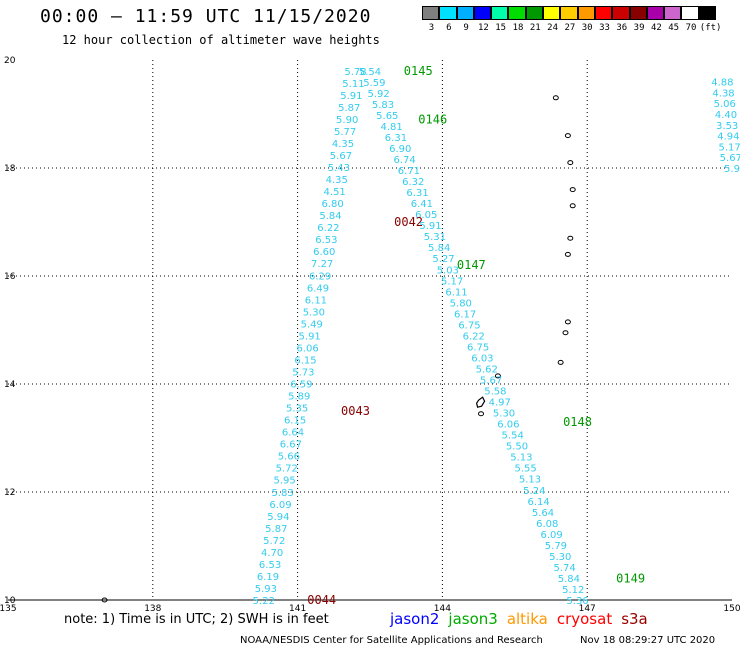 This screenshot has height=650, width=740. What do you see at coordinates (523, 619) in the screenshot?
I see `satellite-legend: jason2 jason3 altika cryosat s3a` at bounding box center [523, 619].